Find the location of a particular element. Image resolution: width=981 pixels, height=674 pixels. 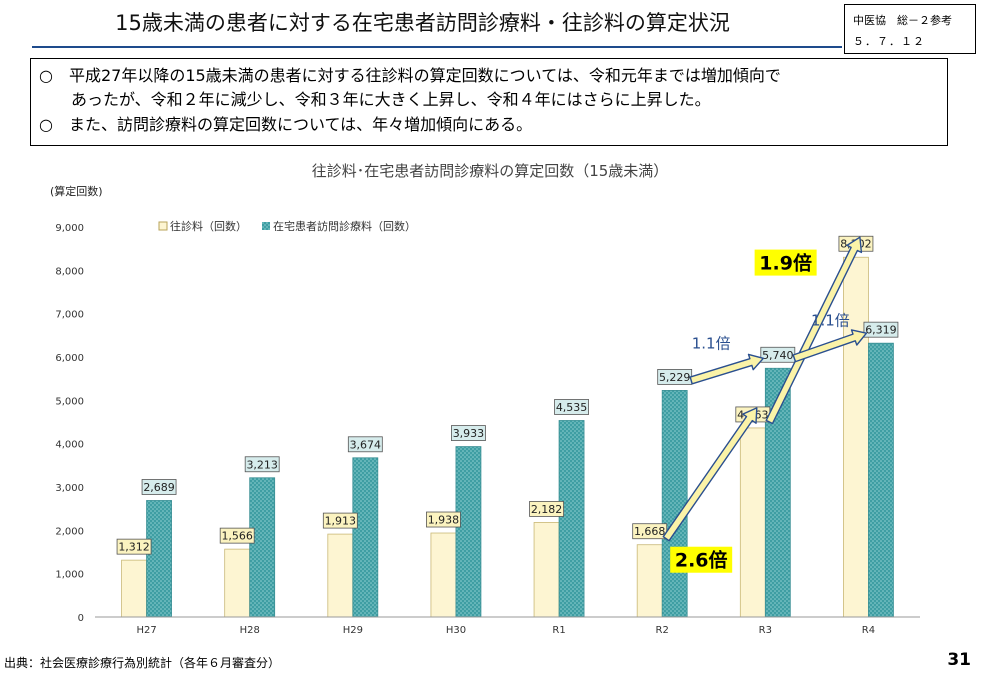

ratio-arrows: 2.6倍 1.9倍 1.1倍 1.1倍 is located at coordinates (765, 404).